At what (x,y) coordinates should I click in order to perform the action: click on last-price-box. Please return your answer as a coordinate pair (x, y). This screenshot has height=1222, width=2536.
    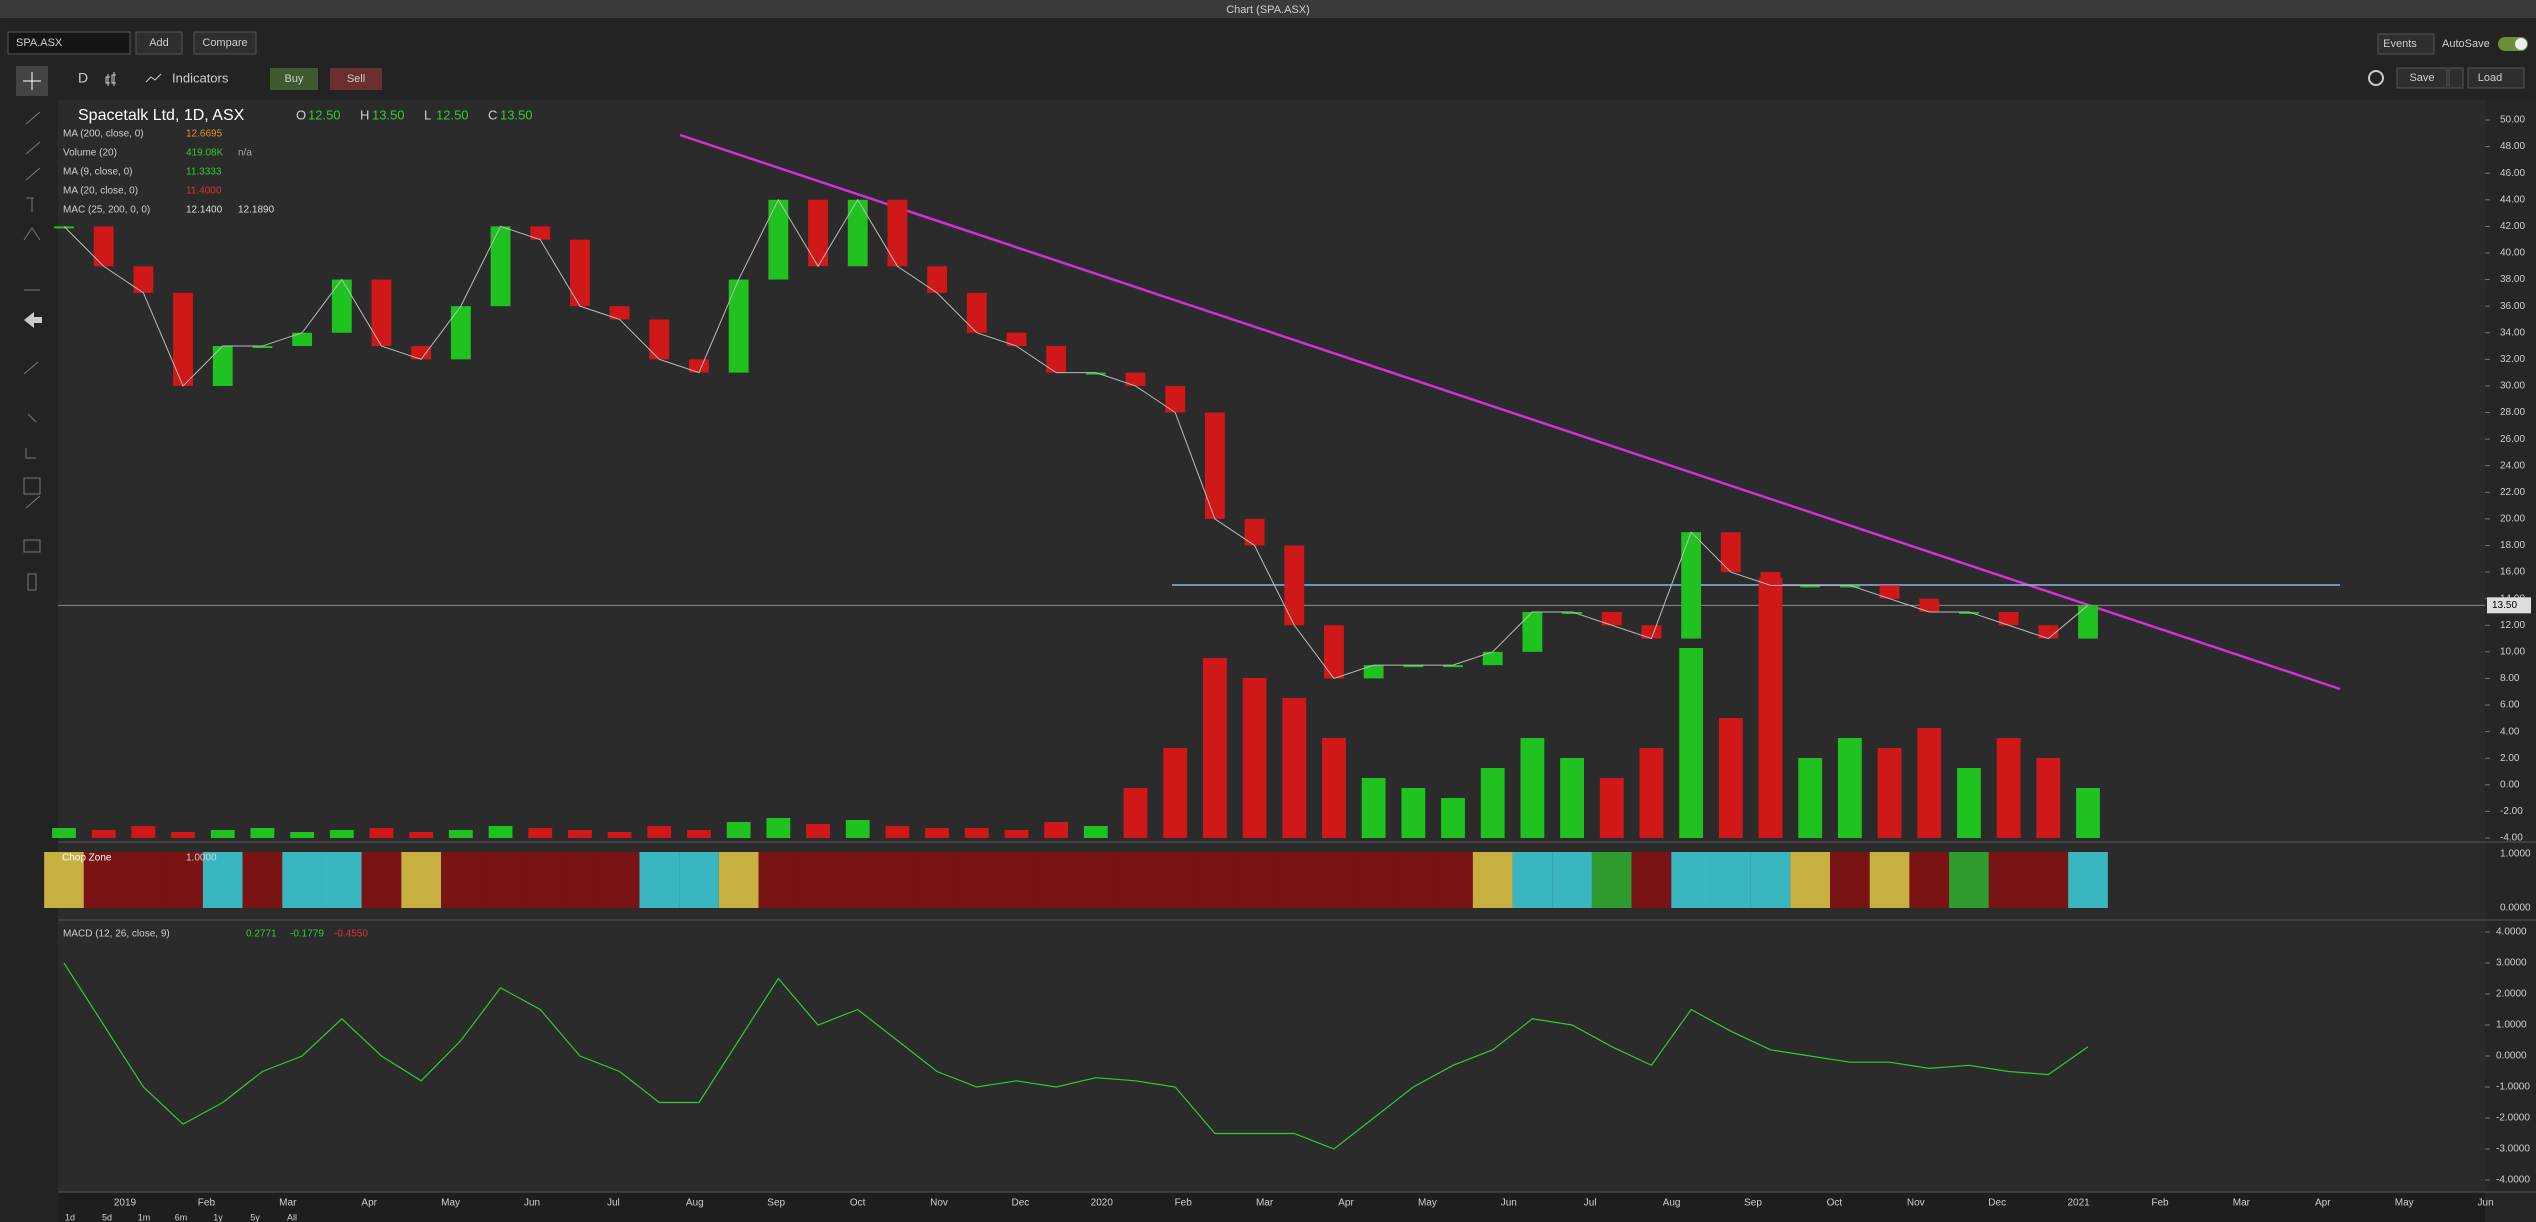
    Looking at the image, I should click on (2509, 605).